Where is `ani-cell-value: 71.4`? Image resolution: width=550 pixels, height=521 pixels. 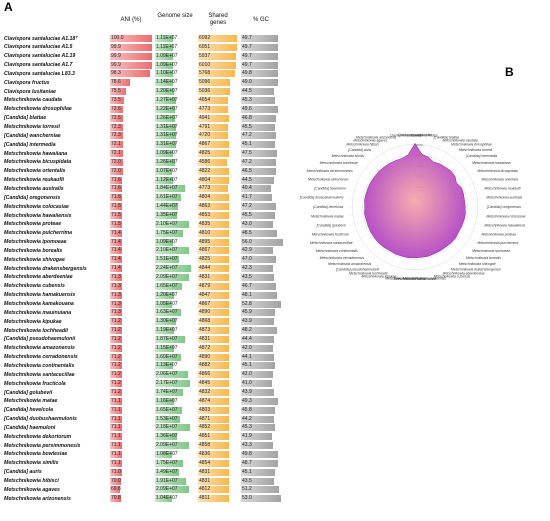 ani-cell-value: 71.4 is located at coordinates (116, 259).